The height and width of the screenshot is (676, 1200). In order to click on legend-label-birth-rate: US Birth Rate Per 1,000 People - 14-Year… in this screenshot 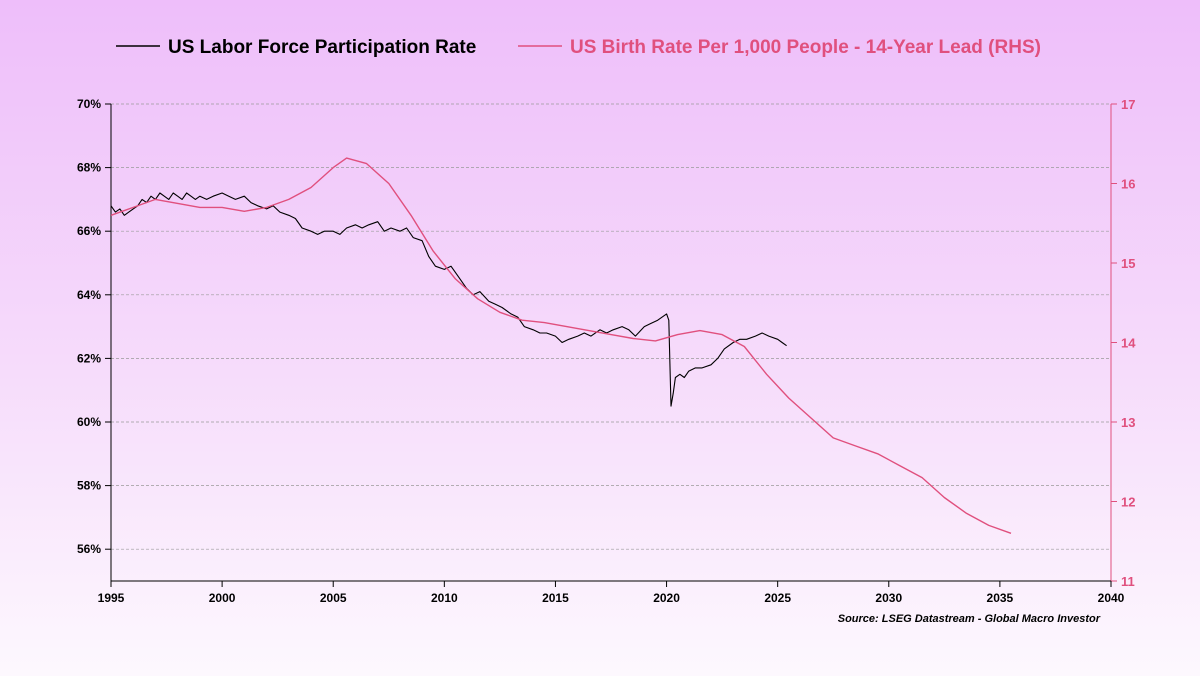, I will do `click(805, 47)`.